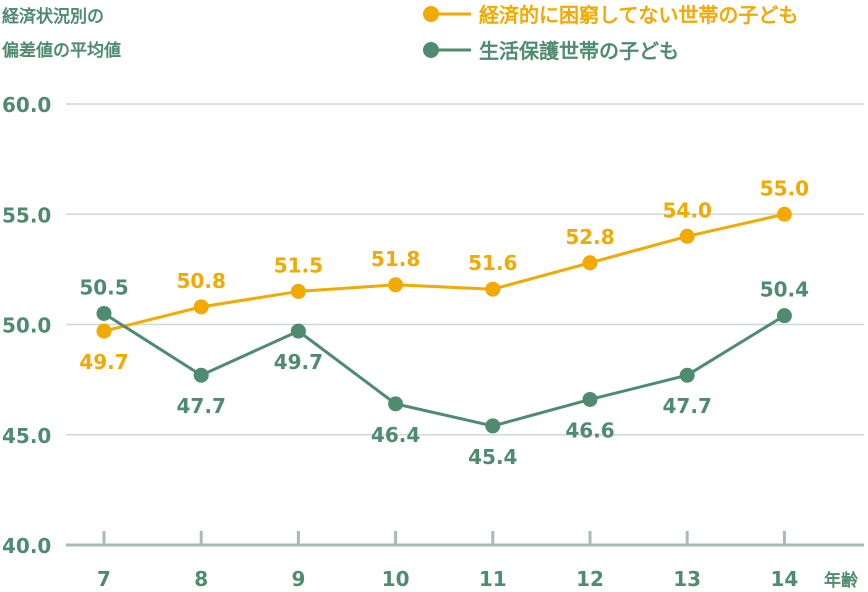  What do you see at coordinates (638, 15) in the screenshot?
I see `legend-label: 経済的に困窮してない世帯の子ども` at bounding box center [638, 15].